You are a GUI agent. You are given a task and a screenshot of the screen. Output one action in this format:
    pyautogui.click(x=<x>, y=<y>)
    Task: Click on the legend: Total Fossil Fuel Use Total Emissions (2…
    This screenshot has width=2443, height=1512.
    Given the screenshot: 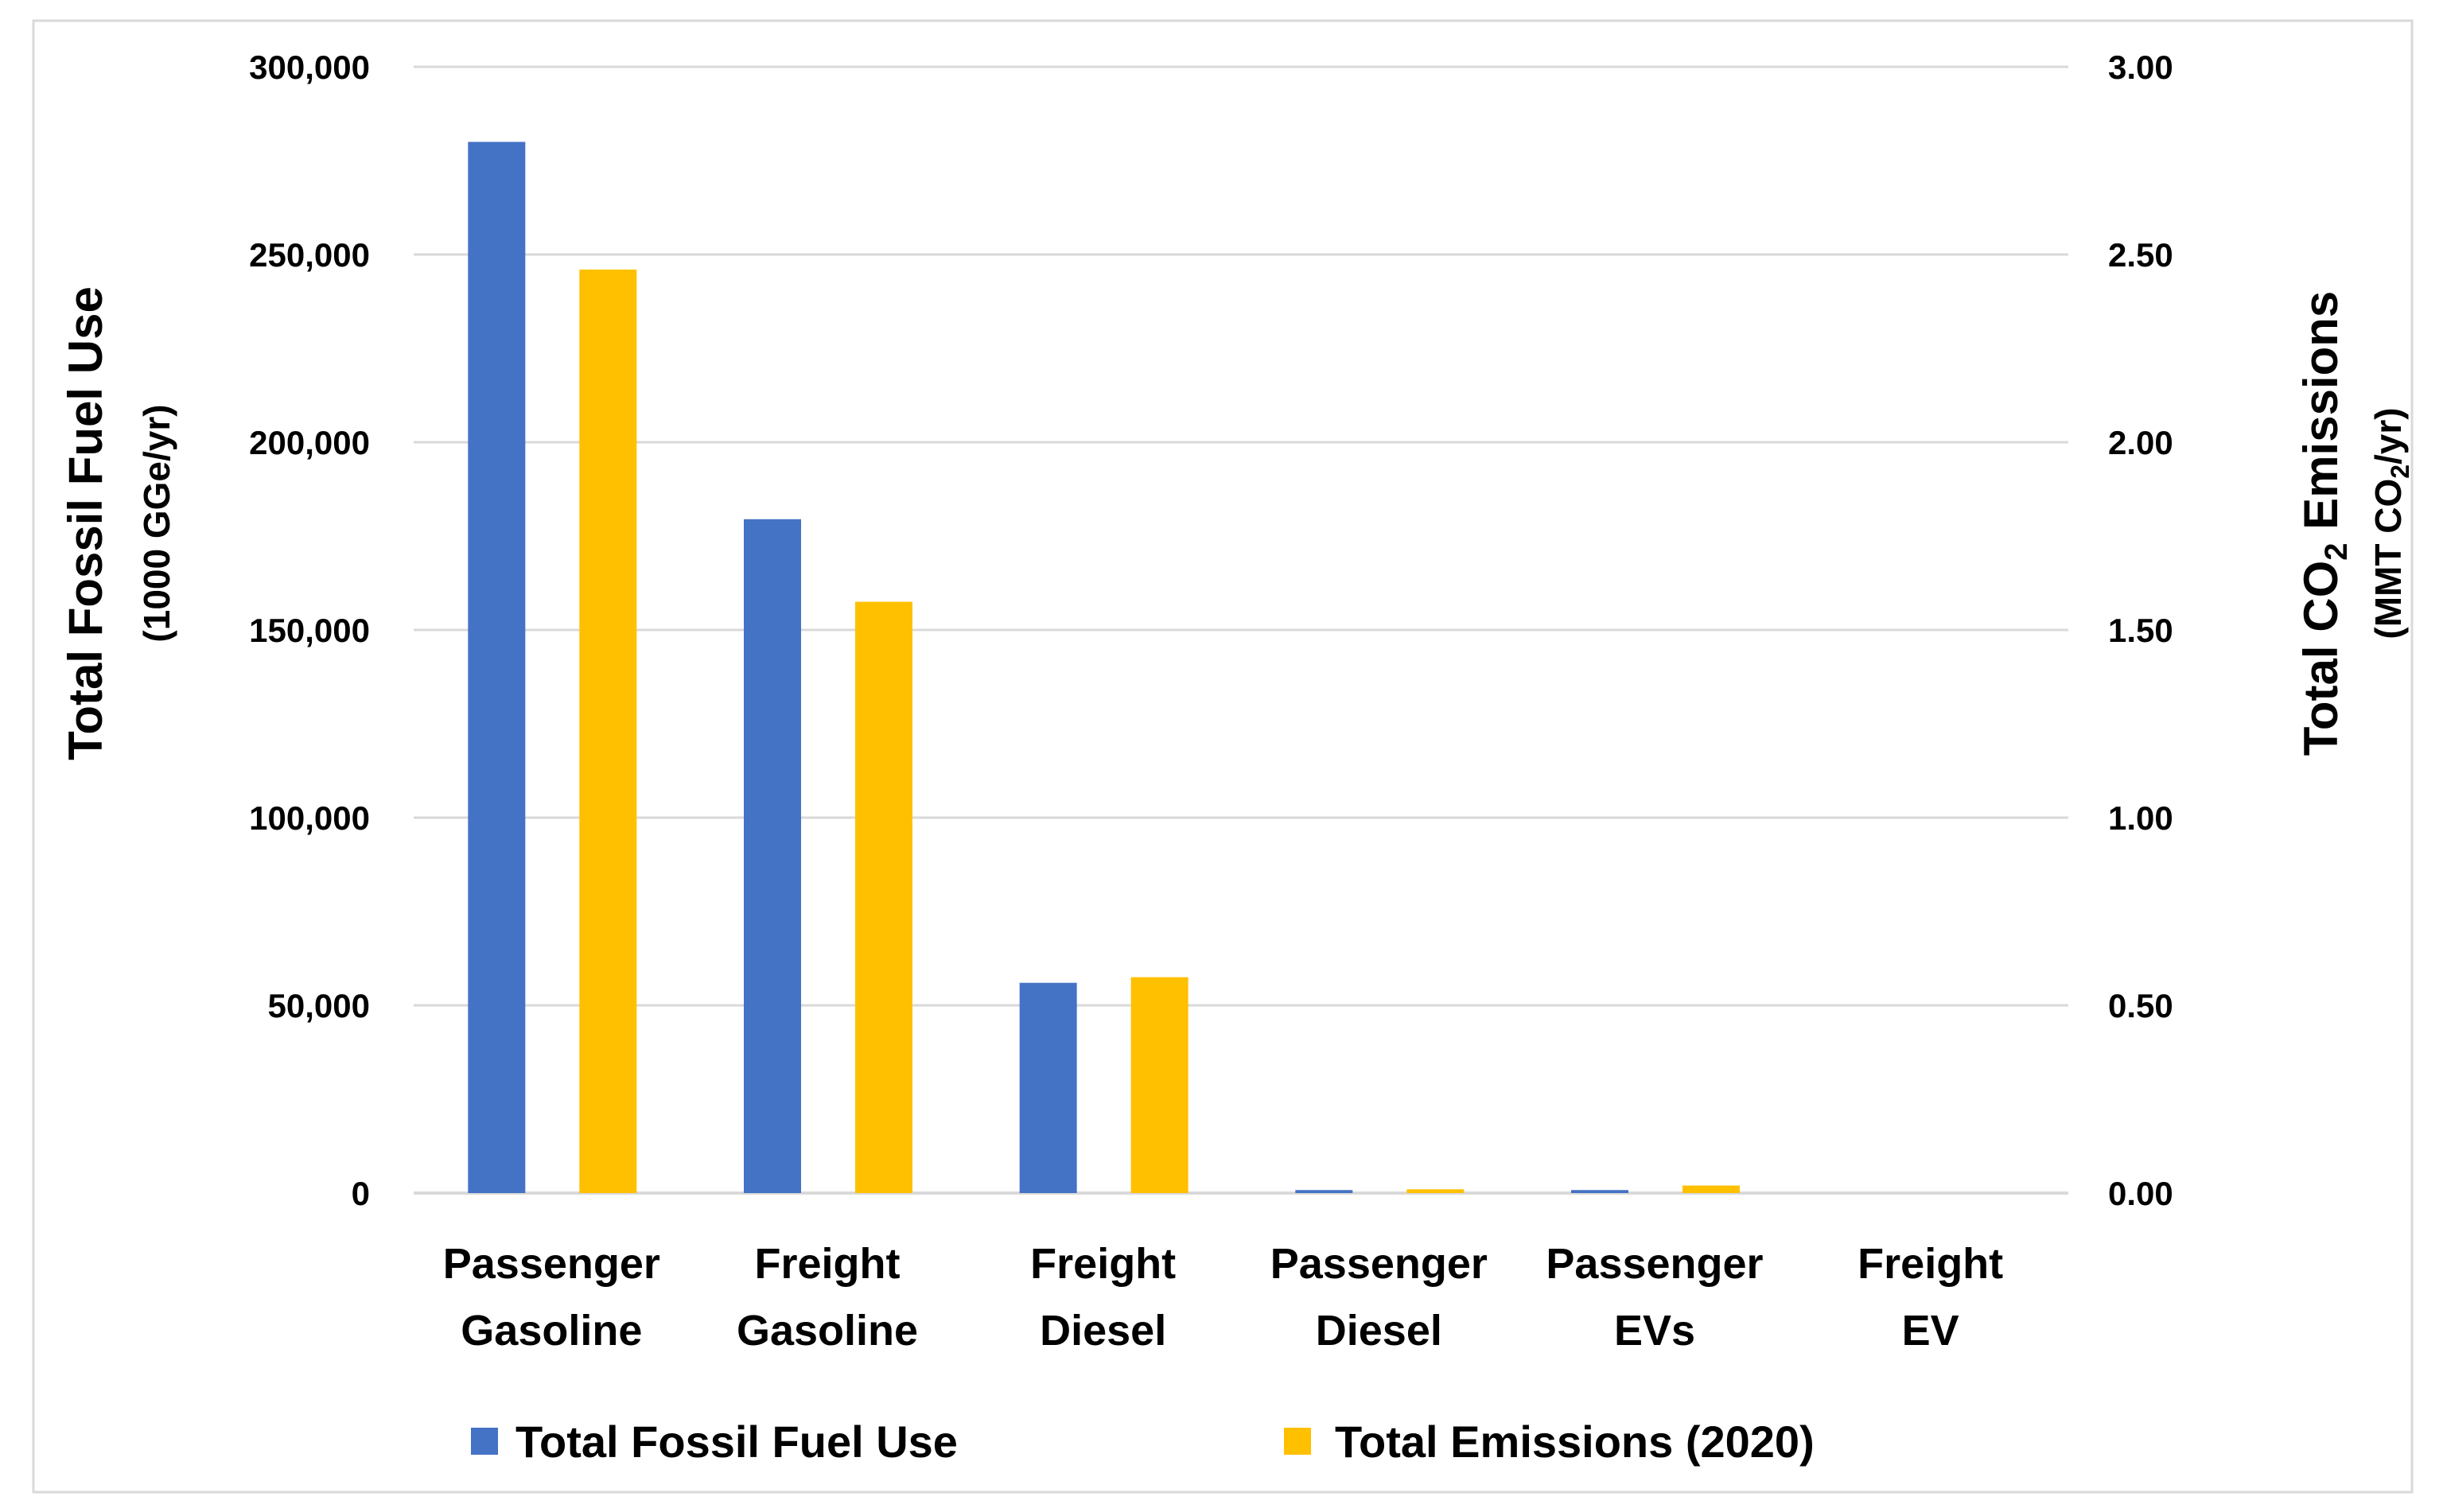 What is the action you would take?
    pyautogui.click(x=1143, y=1442)
    